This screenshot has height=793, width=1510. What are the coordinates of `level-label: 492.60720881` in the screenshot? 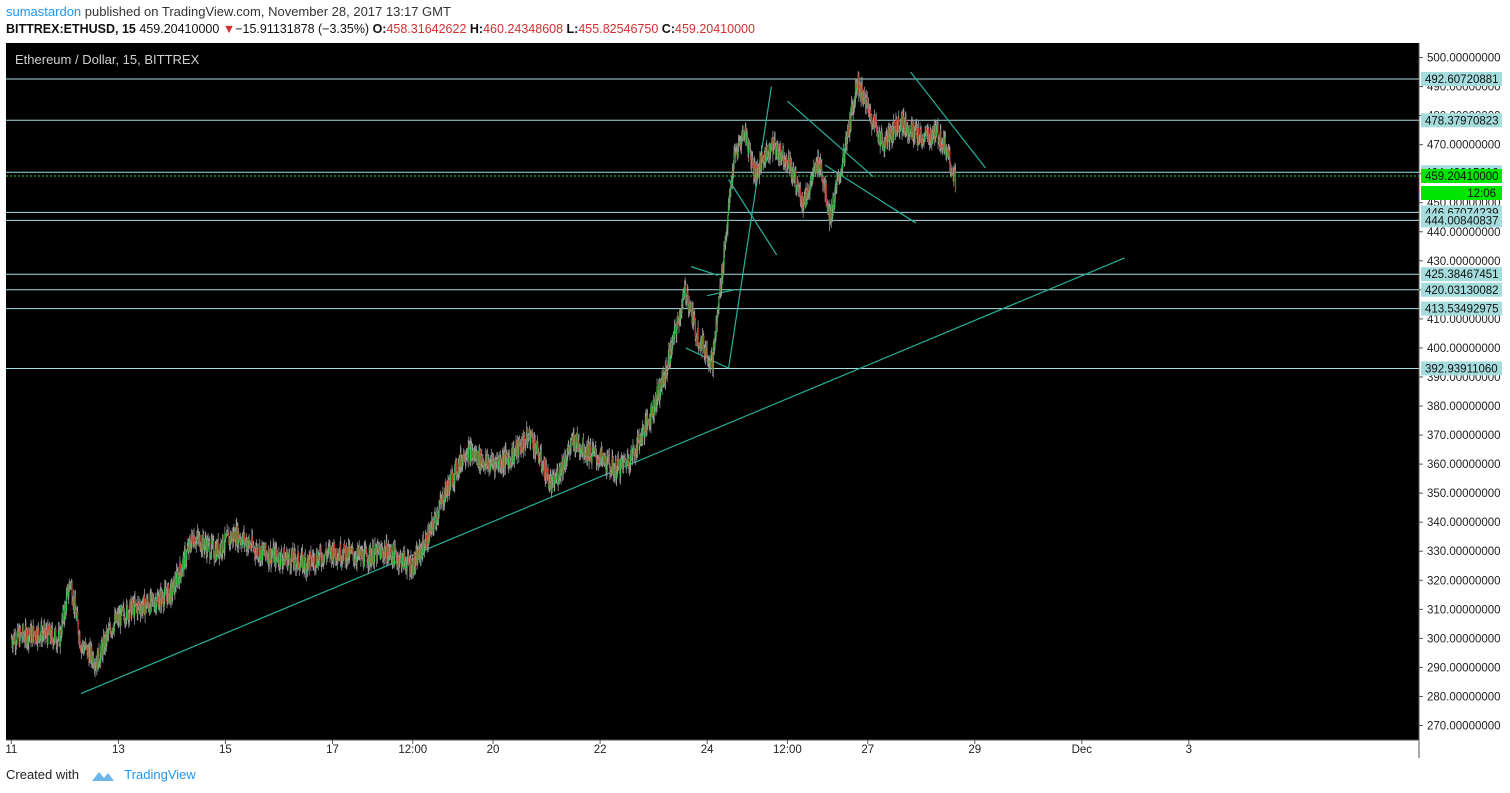 It's located at (1462, 80).